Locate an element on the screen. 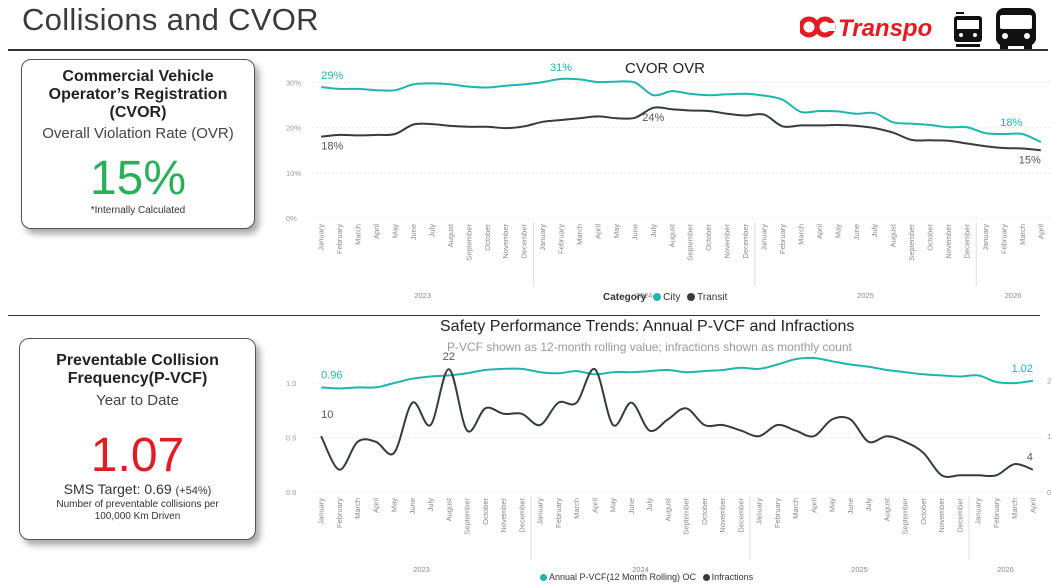 Image resolution: width=1052 pixels, height=585 pixels. pvcf-kpi-heading: Preventable Collision Frequency(P-VCF) is located at coordinates (137, 369).